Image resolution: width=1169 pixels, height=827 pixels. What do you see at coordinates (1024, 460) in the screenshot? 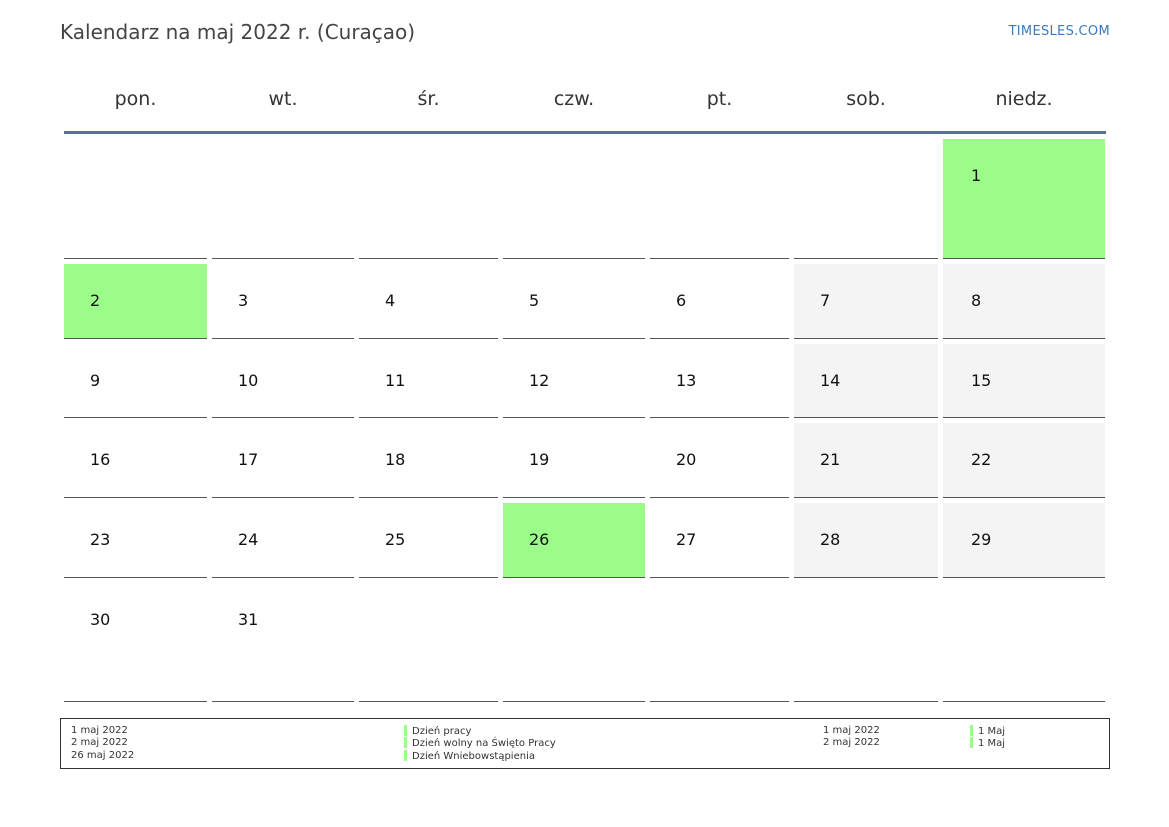
I see `calendar-day: 22` at bounding box center [1024, 460].